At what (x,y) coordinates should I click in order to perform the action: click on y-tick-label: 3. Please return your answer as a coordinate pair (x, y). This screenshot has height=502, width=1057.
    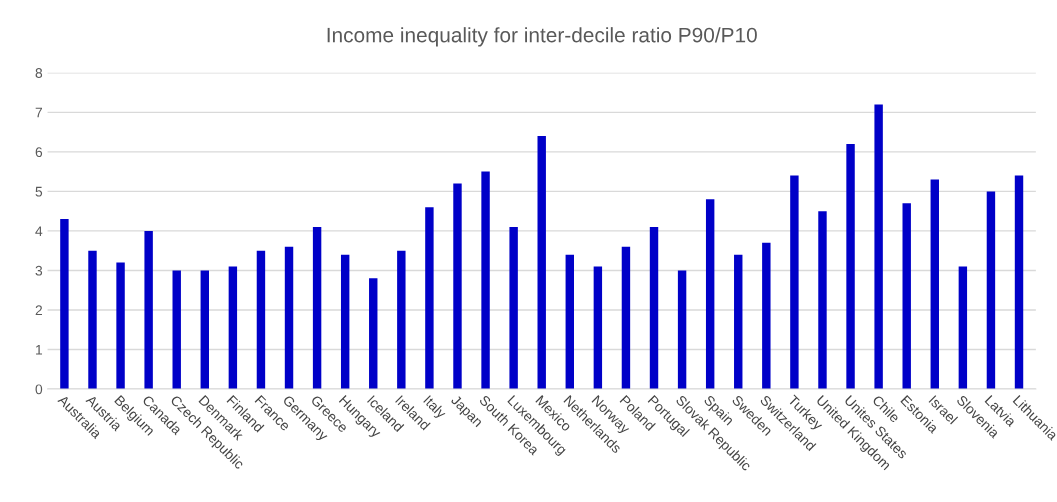
    Looking at the image, I should click on (39, 270).